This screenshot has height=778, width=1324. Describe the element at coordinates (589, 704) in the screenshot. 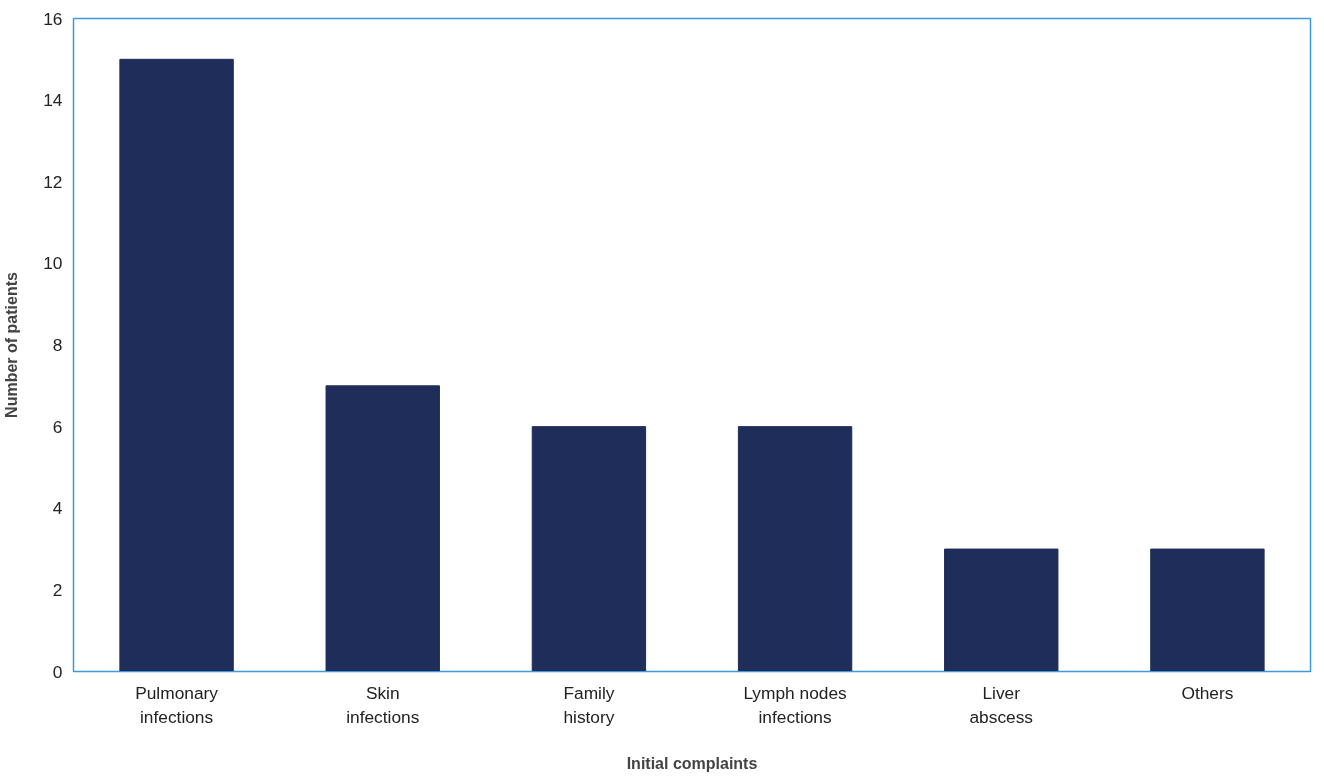

I see `x-tick-label: Family history` at that location.